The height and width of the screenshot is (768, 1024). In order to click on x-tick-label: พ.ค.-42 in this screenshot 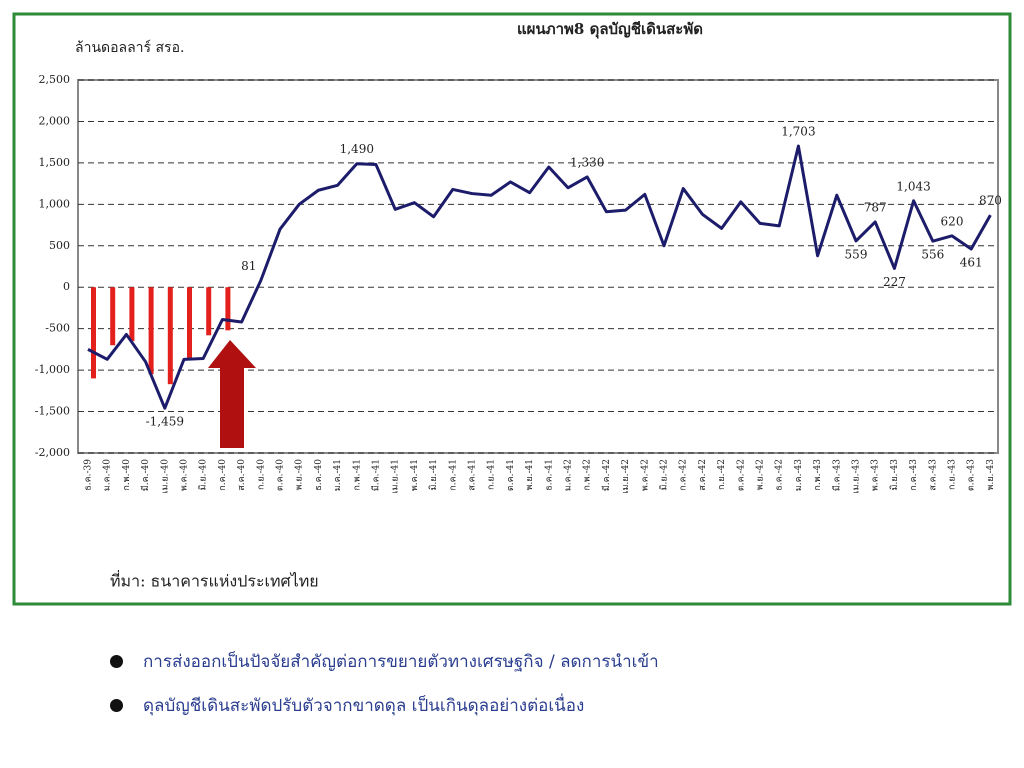, I will do `click(645, 475)`.